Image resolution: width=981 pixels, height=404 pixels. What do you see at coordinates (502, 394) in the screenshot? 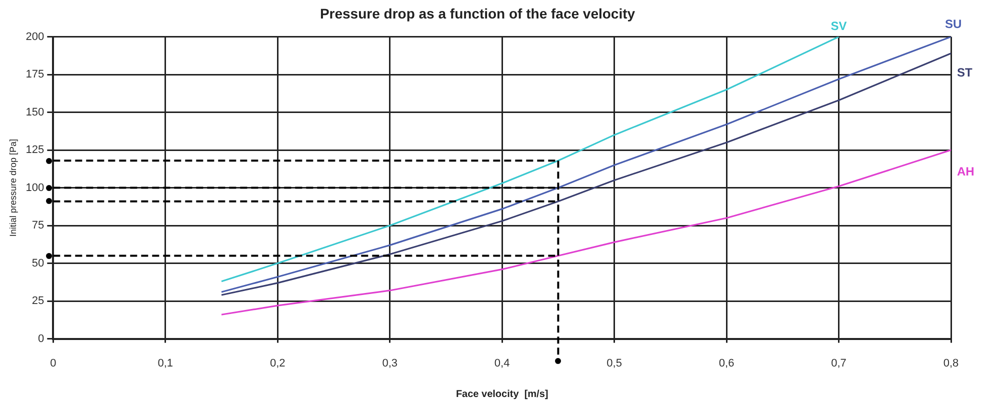
I see `x-axis-title: Face velocity [m/s]` at bounding box center [502, 394].